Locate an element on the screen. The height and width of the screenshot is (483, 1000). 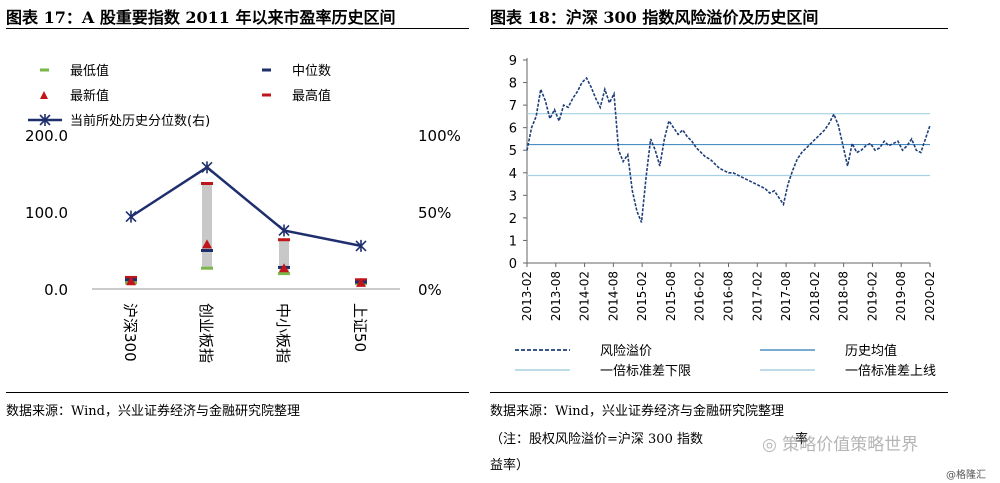
x-tick-label: 2020-02 is located at coordinates (930, 296).